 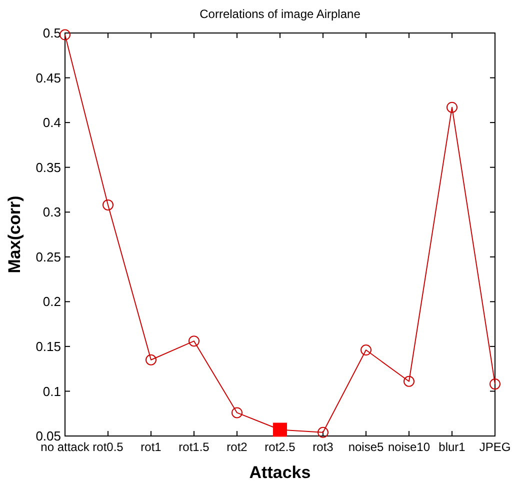 I want to click on x-axis-title: Attacks, so click(x=280, y=472).